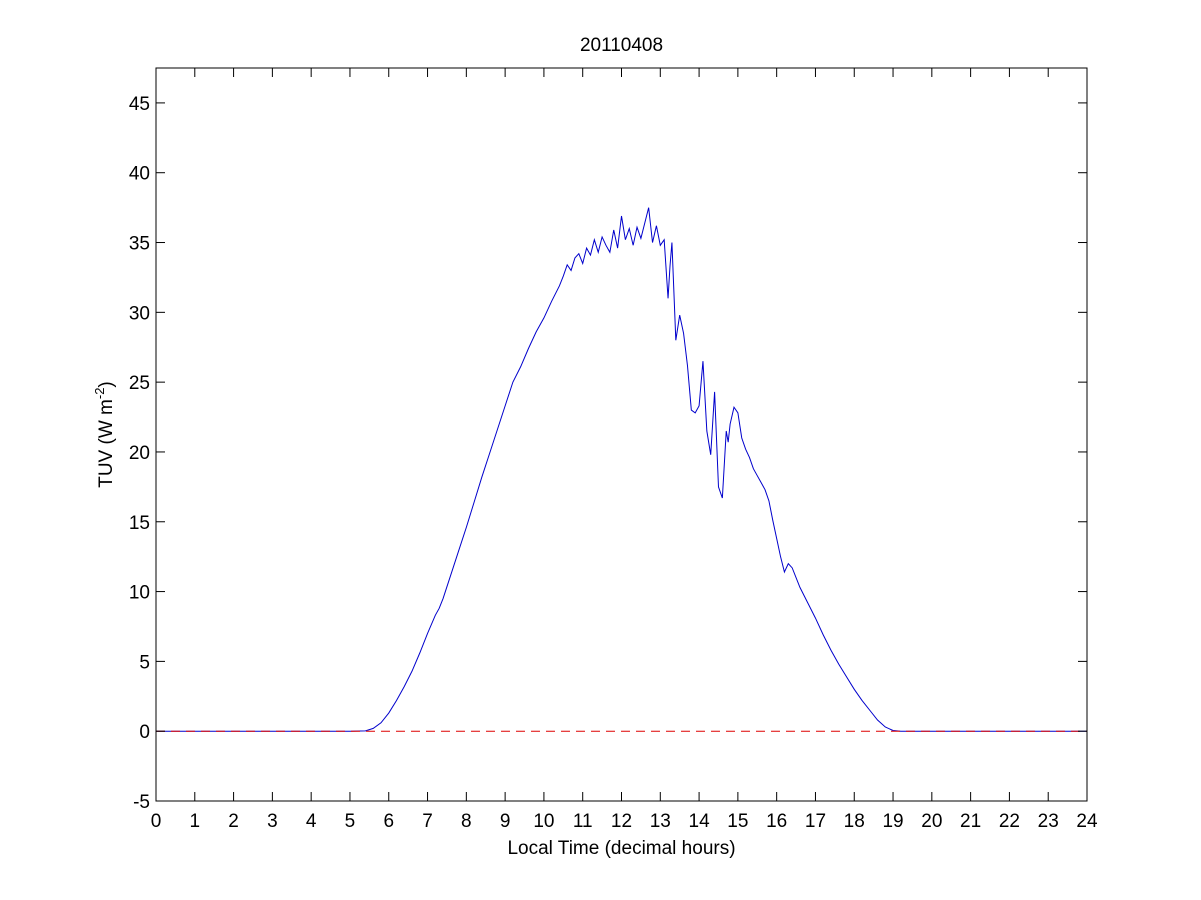 This screenshot has width=1201, height=900. What do you see at coordinates (156, 821) in the screenshot?
I see `x-tick-label: 0` at bounding box center [156, 821].